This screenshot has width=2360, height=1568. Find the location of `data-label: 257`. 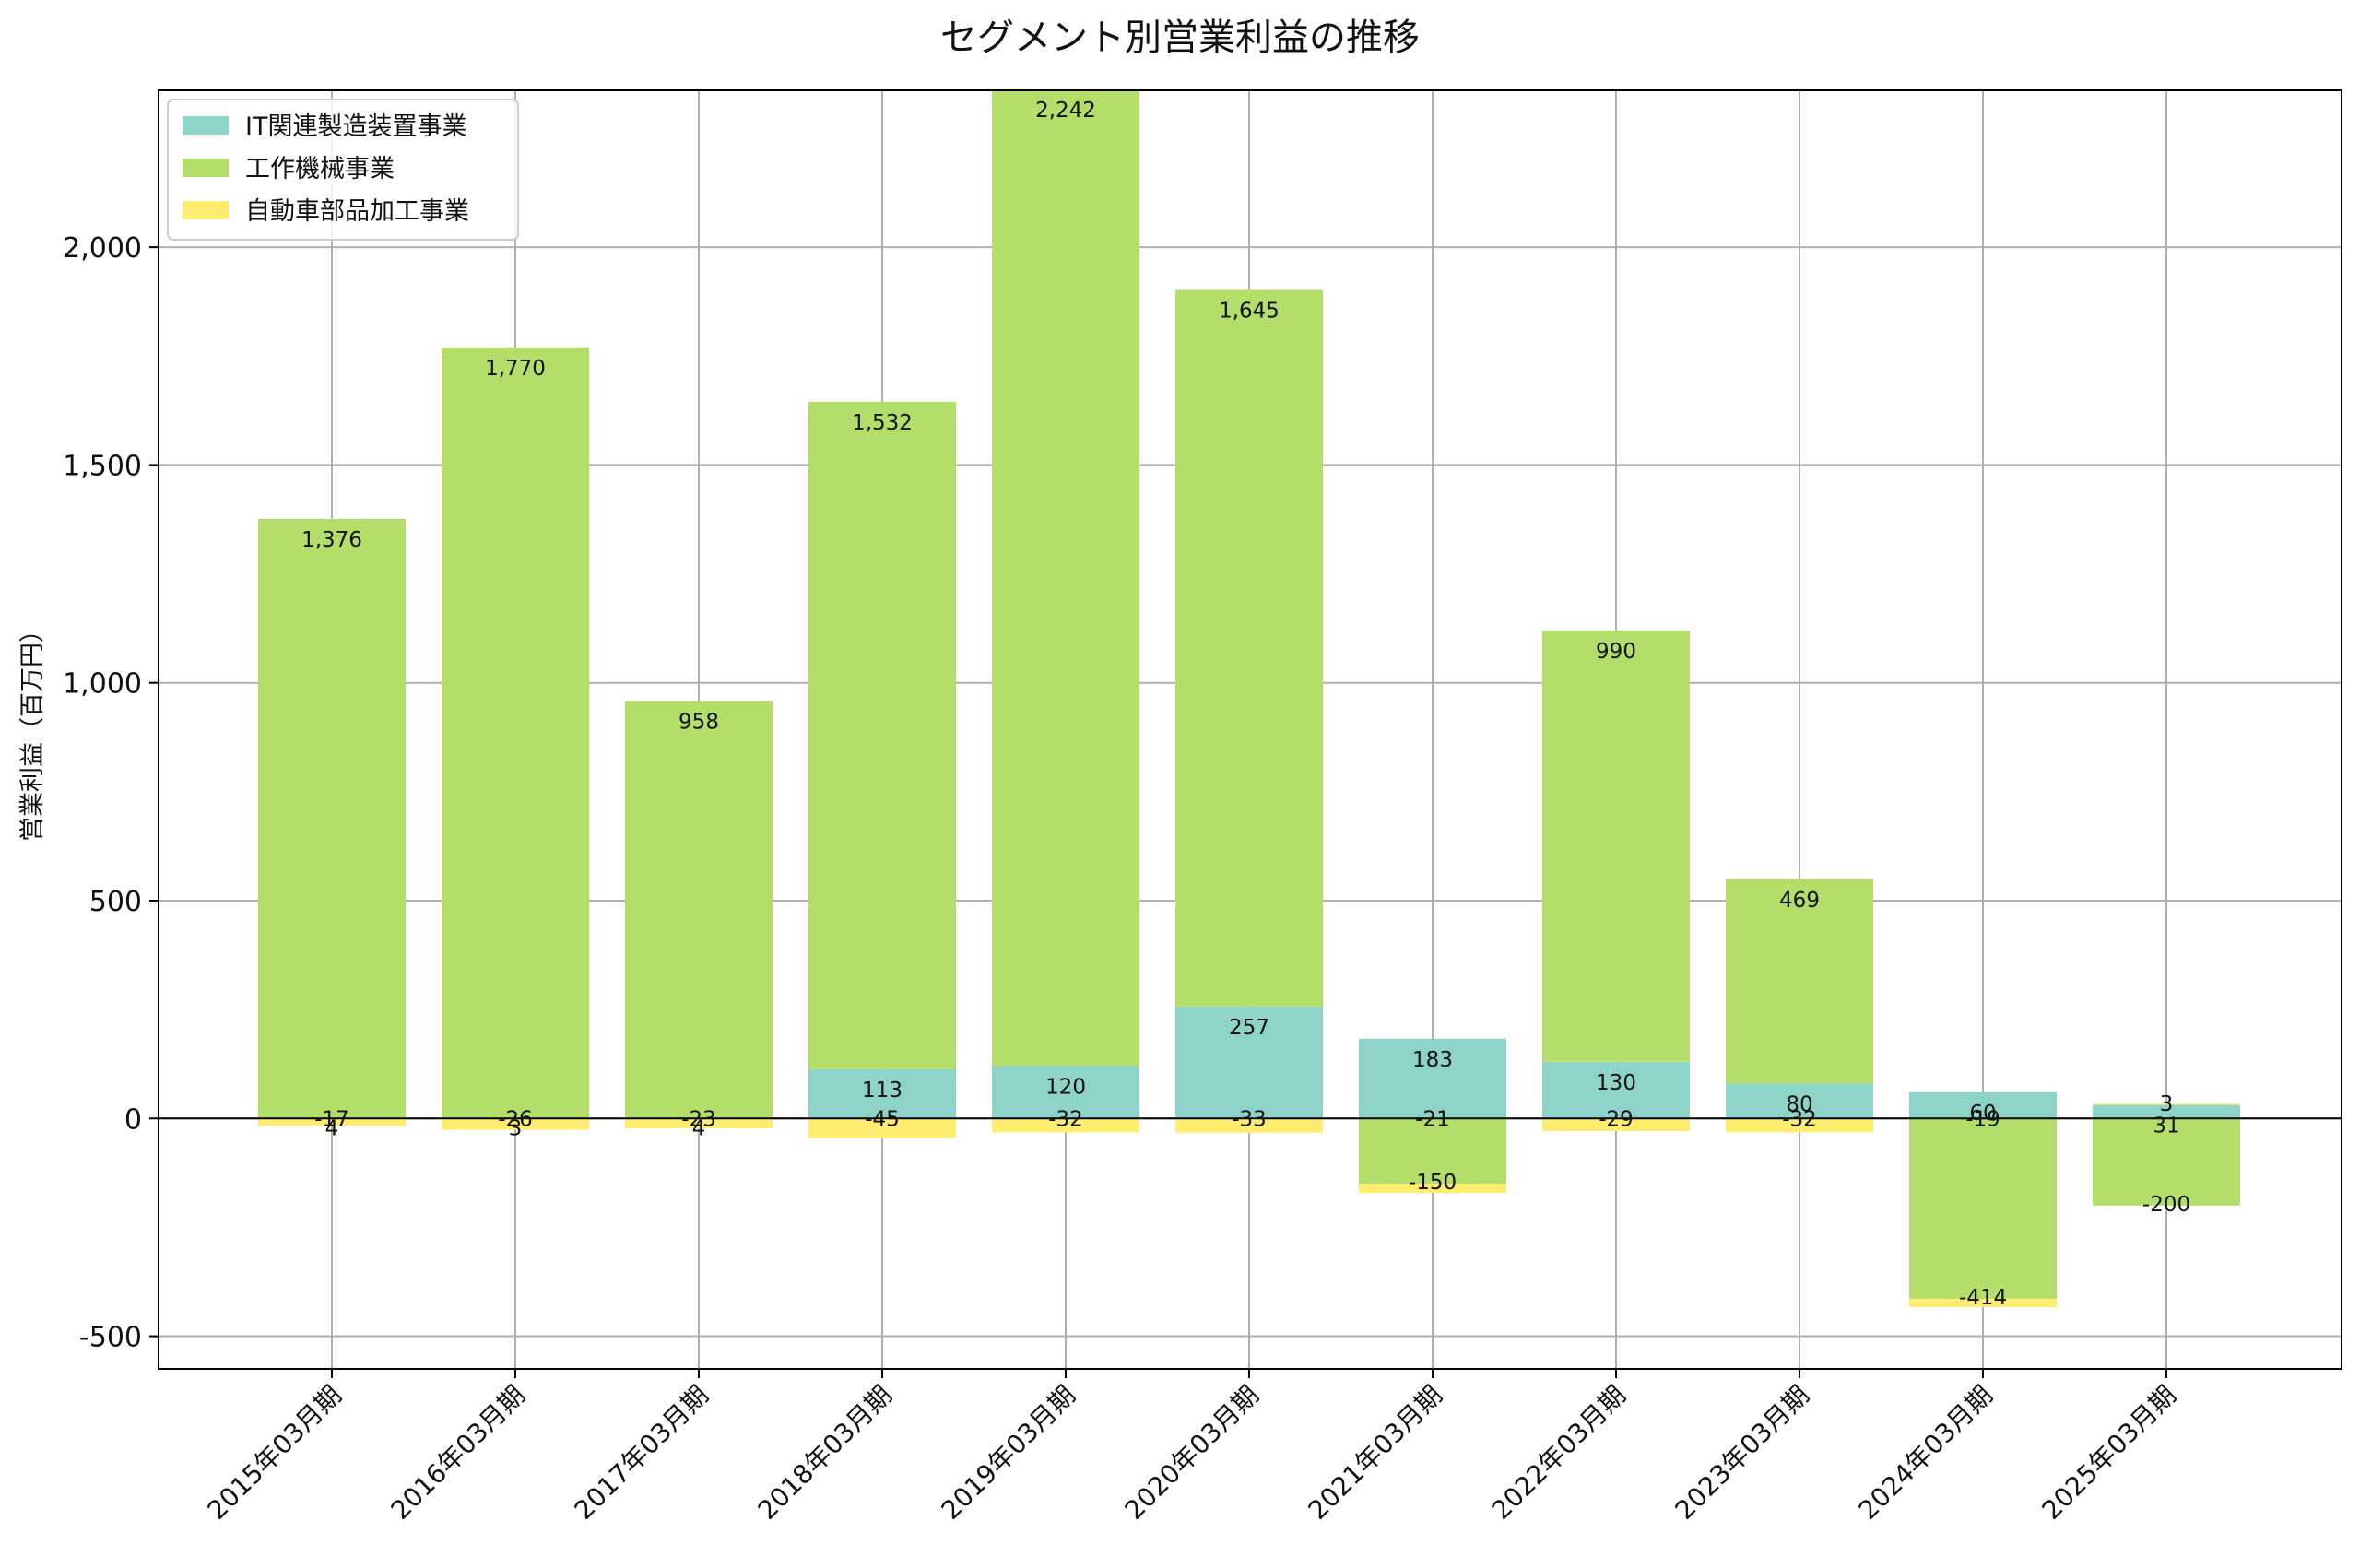

data-label: 257 is located at coordinates (1249, 1028).